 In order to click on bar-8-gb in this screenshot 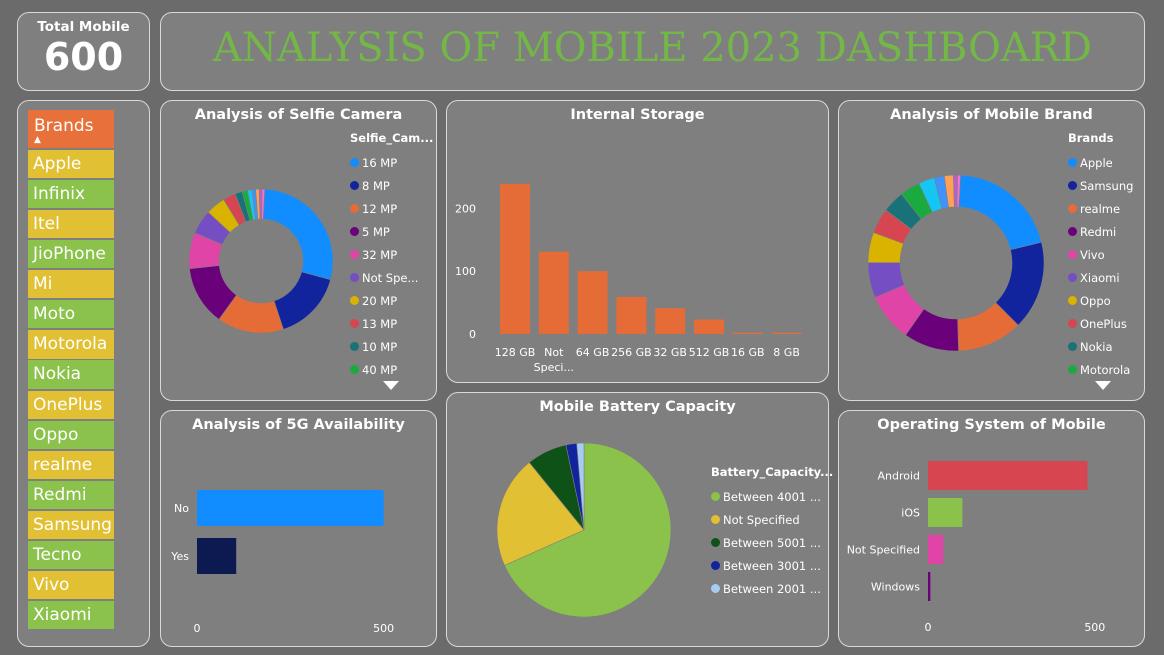, I will do `click(786, 333)`.